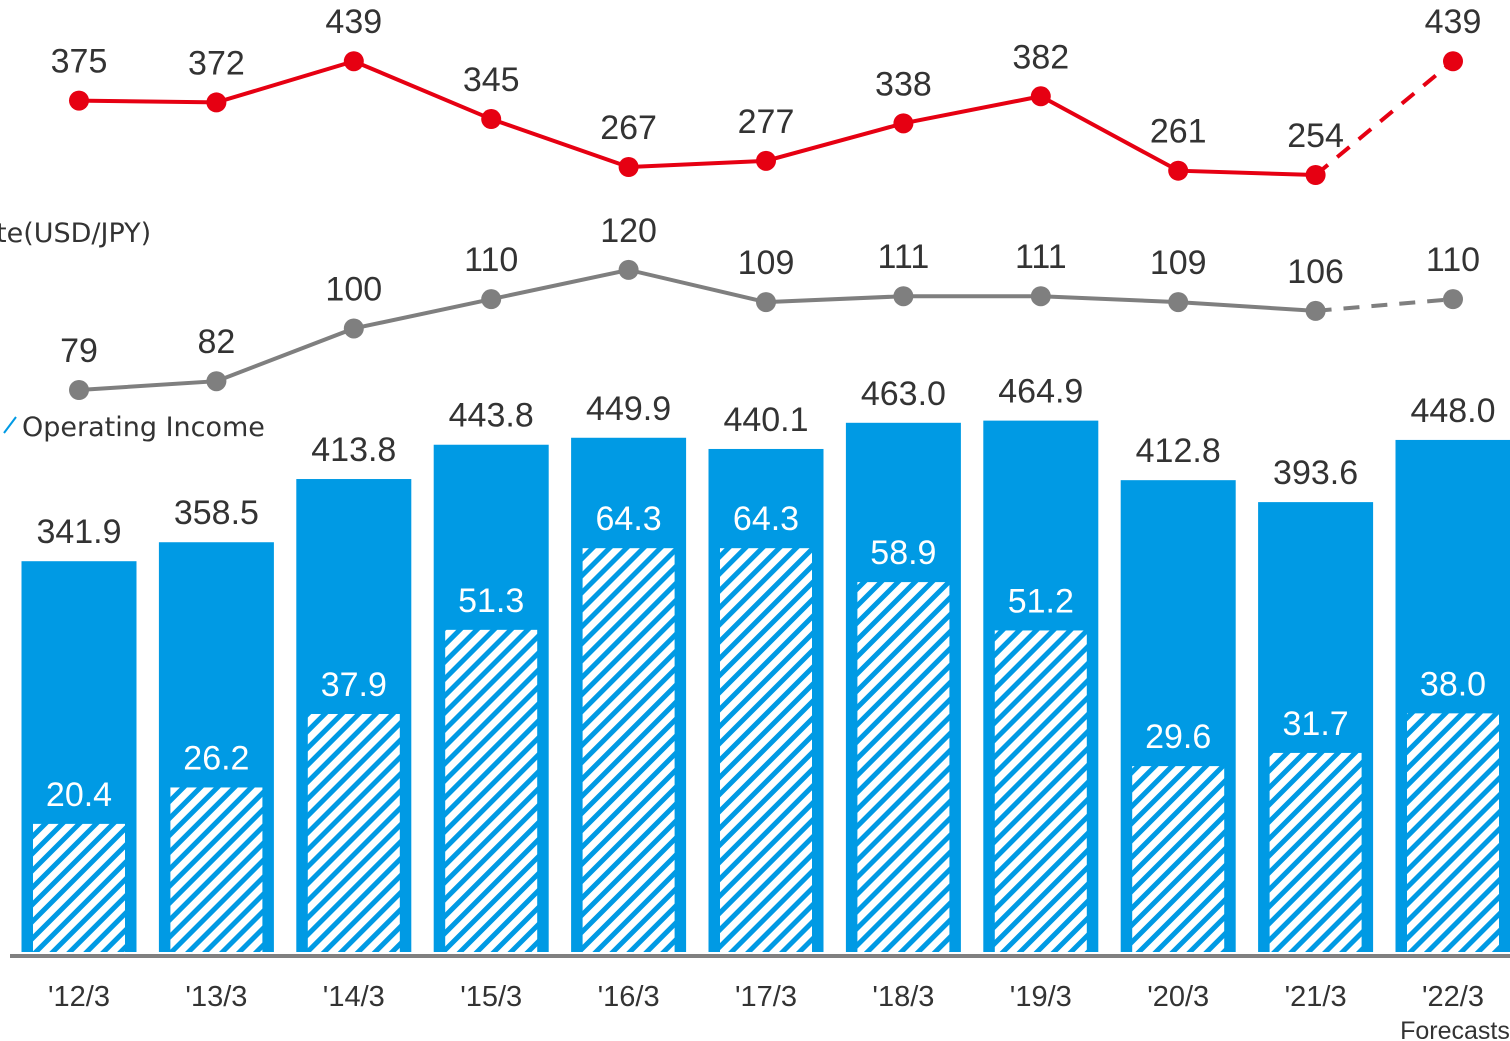  I want to click on red-series-value-label: 254, so click(1315, 136).